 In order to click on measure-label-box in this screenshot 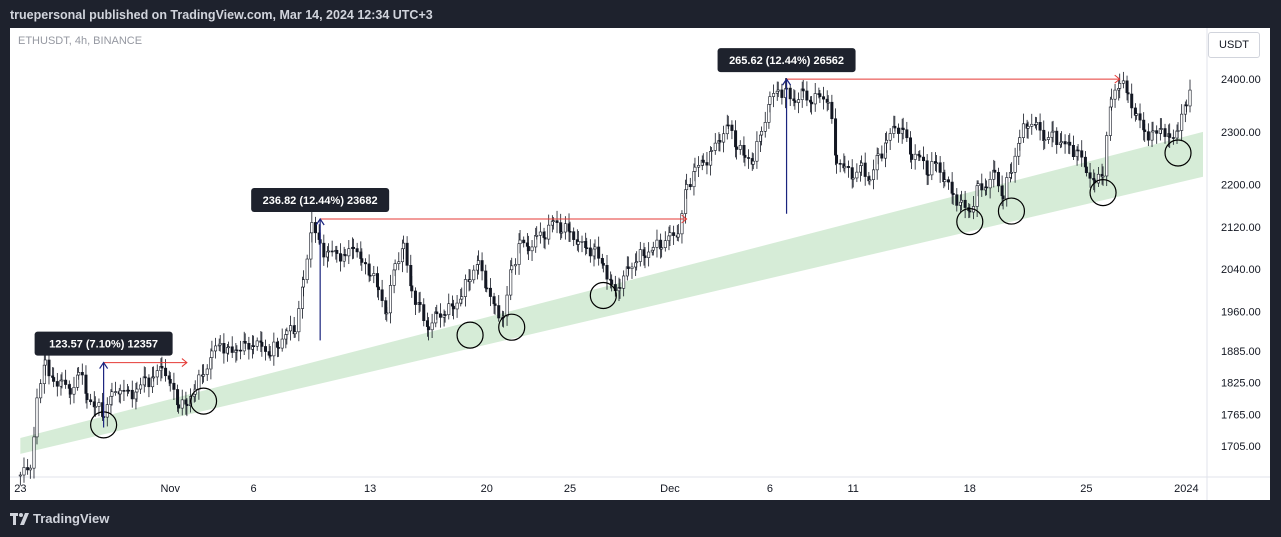, I will do `click(103, 343)`.